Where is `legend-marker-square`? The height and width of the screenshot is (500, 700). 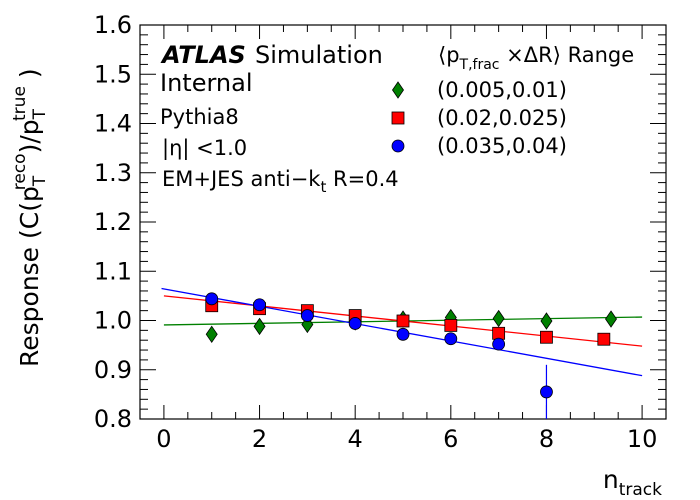
legend-marker-square is located at coordinates (398, 118).